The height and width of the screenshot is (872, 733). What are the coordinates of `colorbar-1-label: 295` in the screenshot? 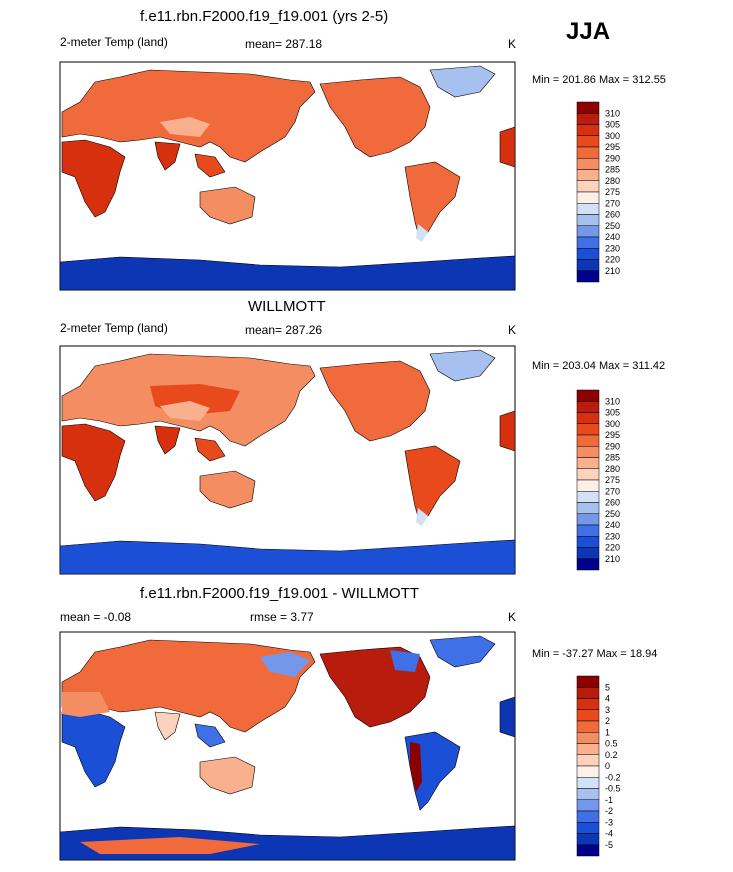 It's located at (612, 147).